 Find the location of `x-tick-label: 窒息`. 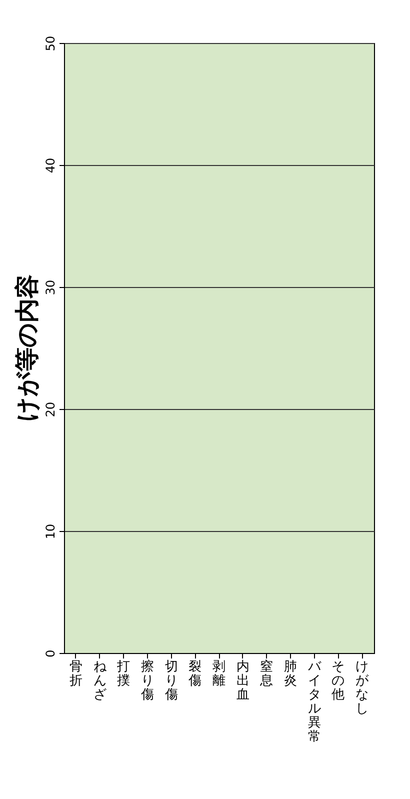

x-tick-label: 窒息 is located at coordinates (266, 673).